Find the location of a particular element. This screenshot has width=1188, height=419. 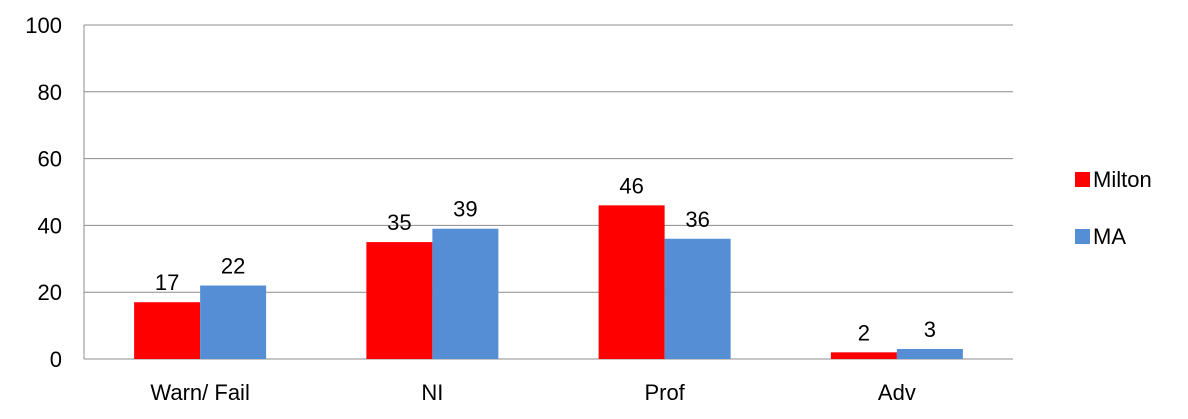

x-category-label: NI is located at coordinates (432, 392).